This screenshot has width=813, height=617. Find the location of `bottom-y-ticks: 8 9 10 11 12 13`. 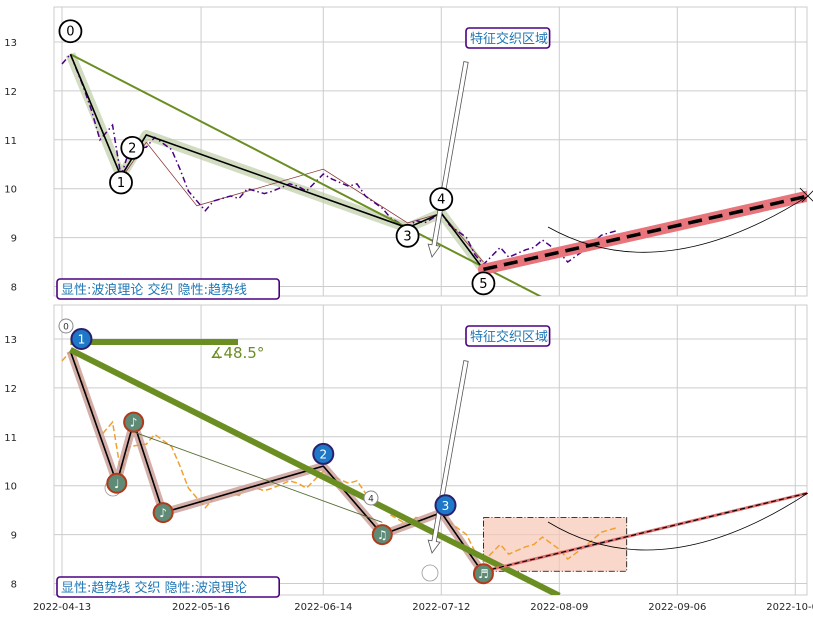

bottom-y-ticks: 8 9 10 11 12 13 is located at coordinates (10, 463).